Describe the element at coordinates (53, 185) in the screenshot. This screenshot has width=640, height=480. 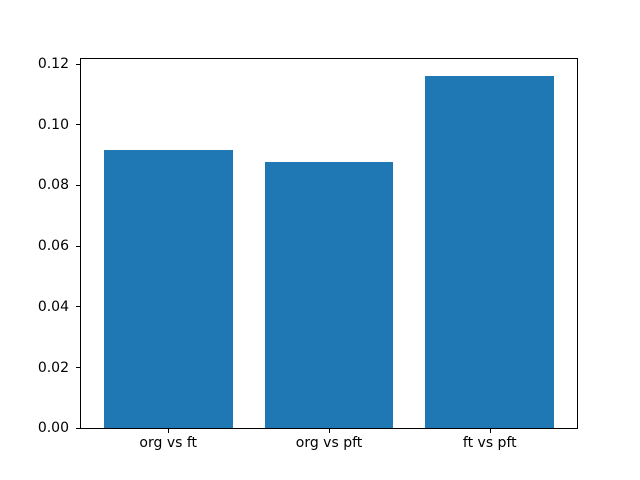
I see `y-tick-label: 0.08` at that location.